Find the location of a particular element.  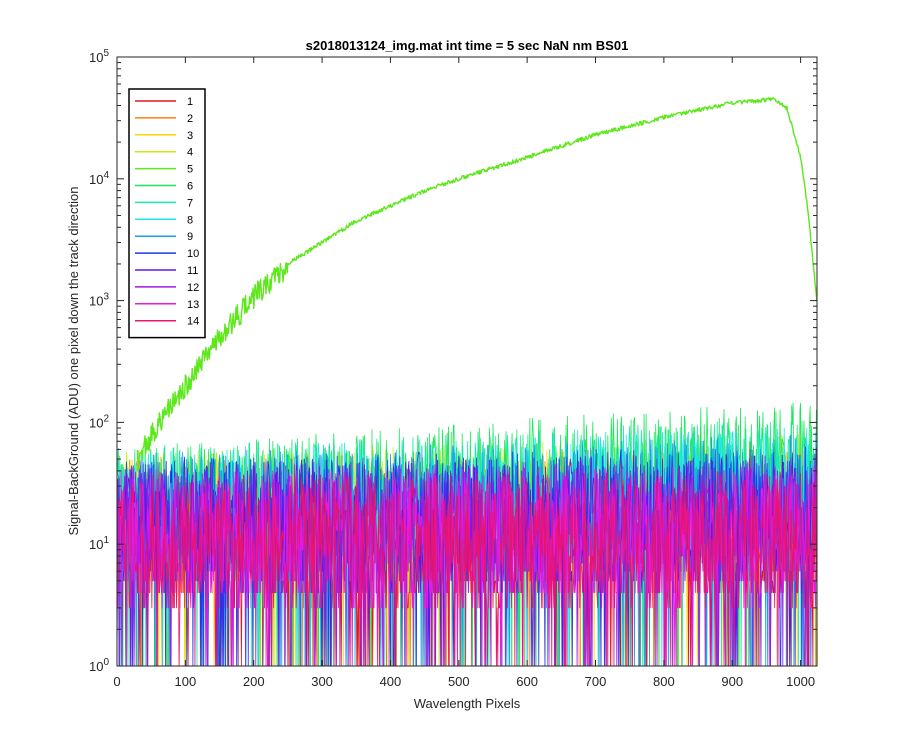

y-tick-exponent: 4 is located at coordinates (106, 175).